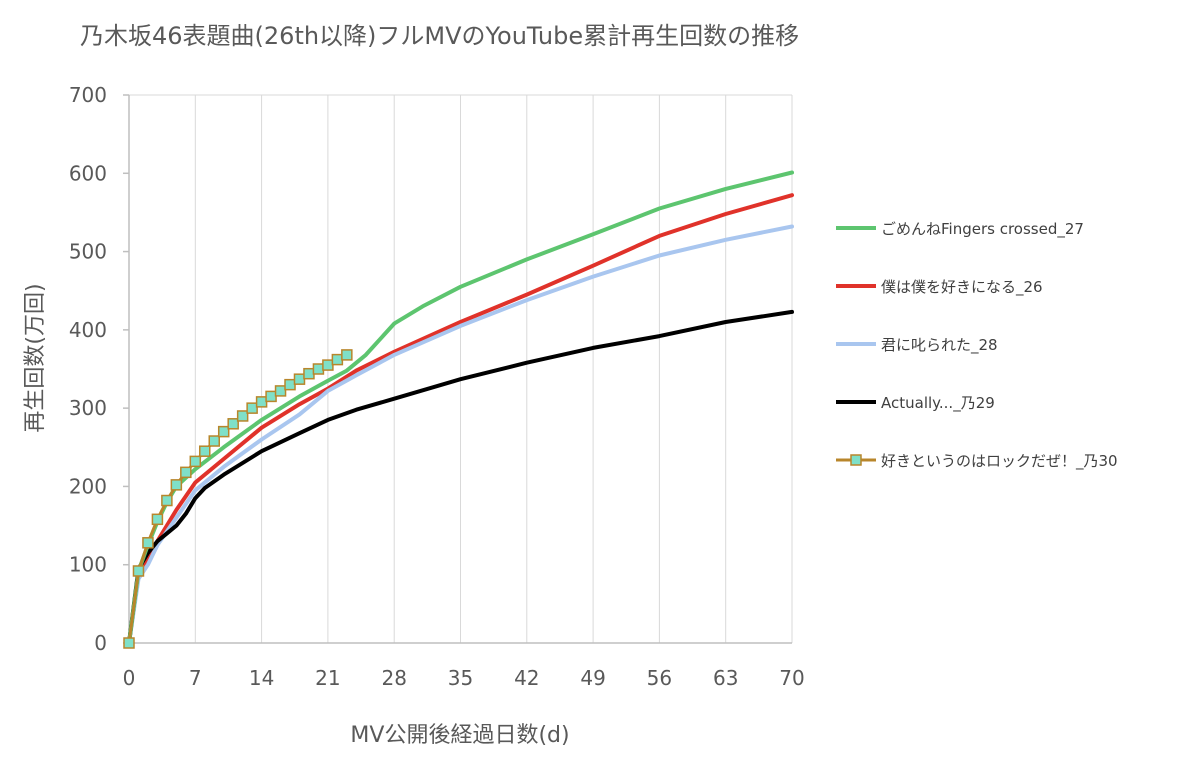 This screenshot has width=1200, height=779. Describe the element at coordinates (88, 252) in the screenshot. I see `y-tick-label: 500` at that location.